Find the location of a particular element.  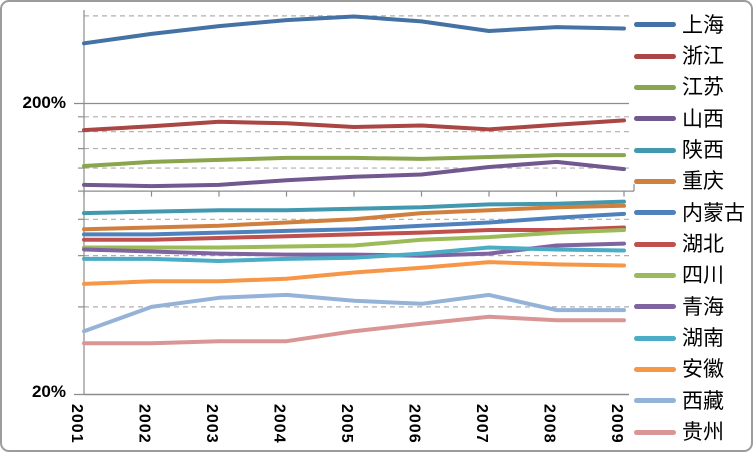

series-line-四川 is located at coordinates (354, 239).